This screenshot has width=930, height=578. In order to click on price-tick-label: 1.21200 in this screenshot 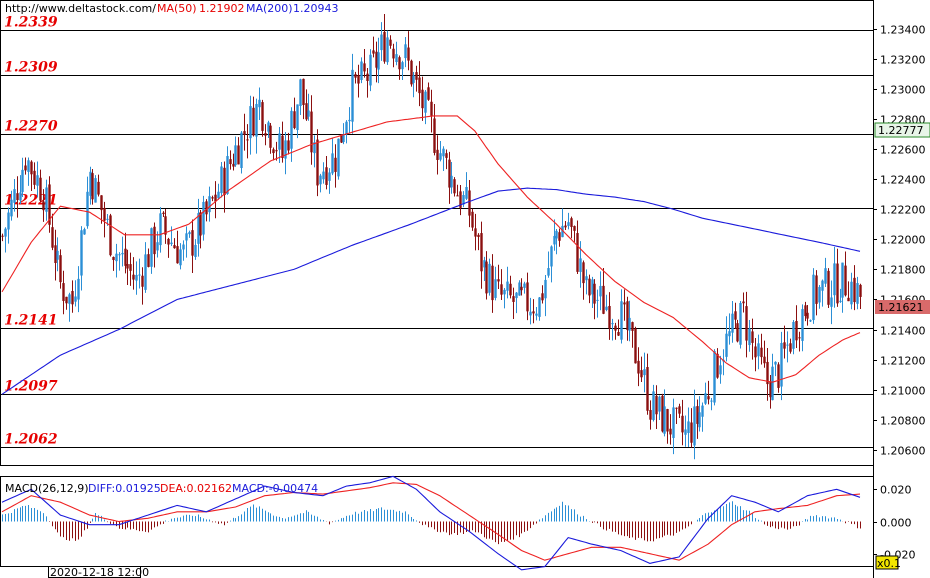, I will do `click(903, 361)`.